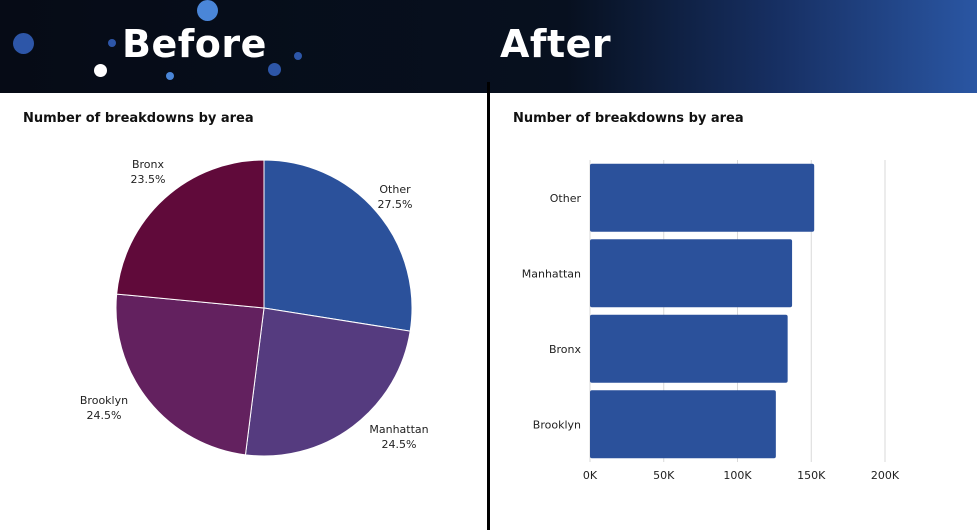  I want to click on bar-chart-title: Number of breakdowns by area, so click(628, 118).